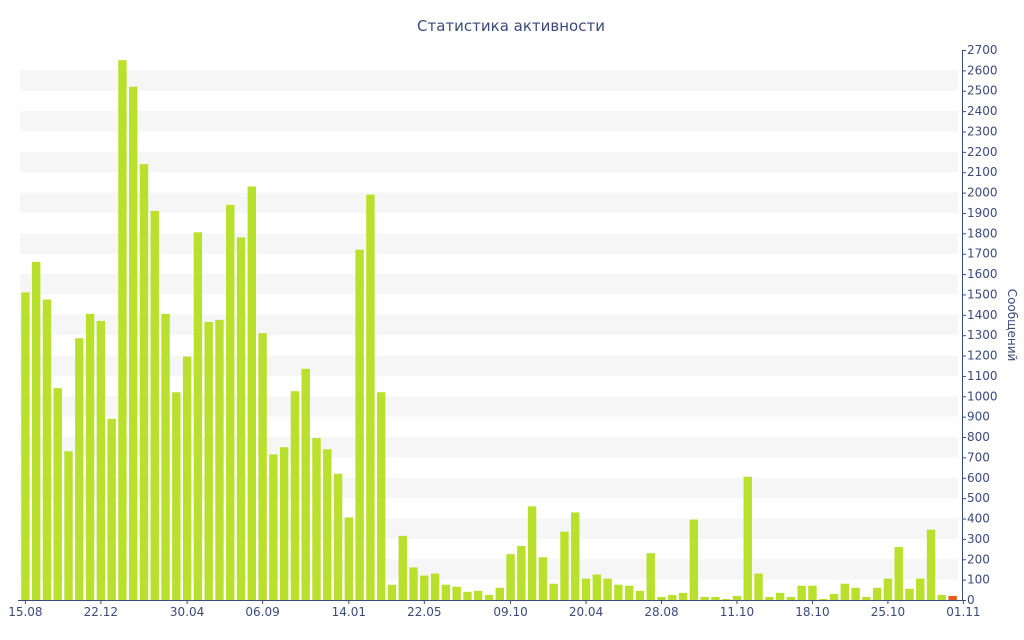 This screenshot has width=1024, height=640. I want to click on y-tick-label: 400, so click(978, 519).